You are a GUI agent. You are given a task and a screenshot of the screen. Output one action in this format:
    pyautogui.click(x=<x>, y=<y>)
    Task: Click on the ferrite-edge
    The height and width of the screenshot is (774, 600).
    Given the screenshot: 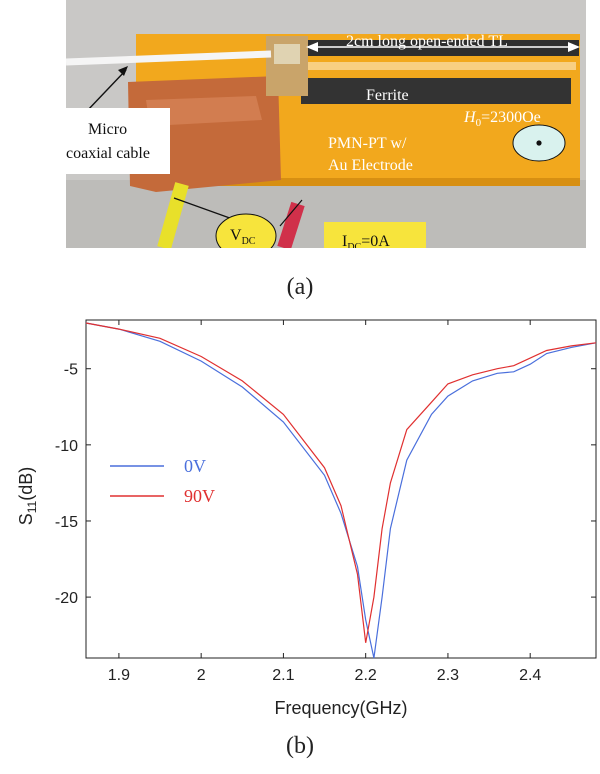 What is the action you would take?
    pyautogui.click(x=437, y=66)
    